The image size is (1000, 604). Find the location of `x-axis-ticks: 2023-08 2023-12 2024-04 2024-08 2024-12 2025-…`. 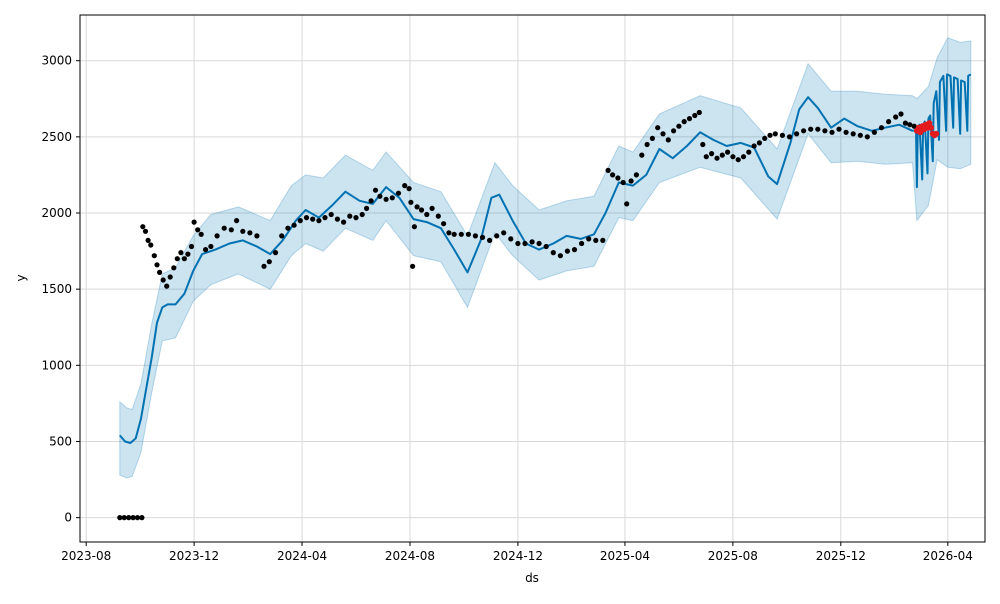

x-axis-ticks: 2023-08 2023-12 2024-04 2024-08 2024-12 2025-… is located at coordinates (517, 552).